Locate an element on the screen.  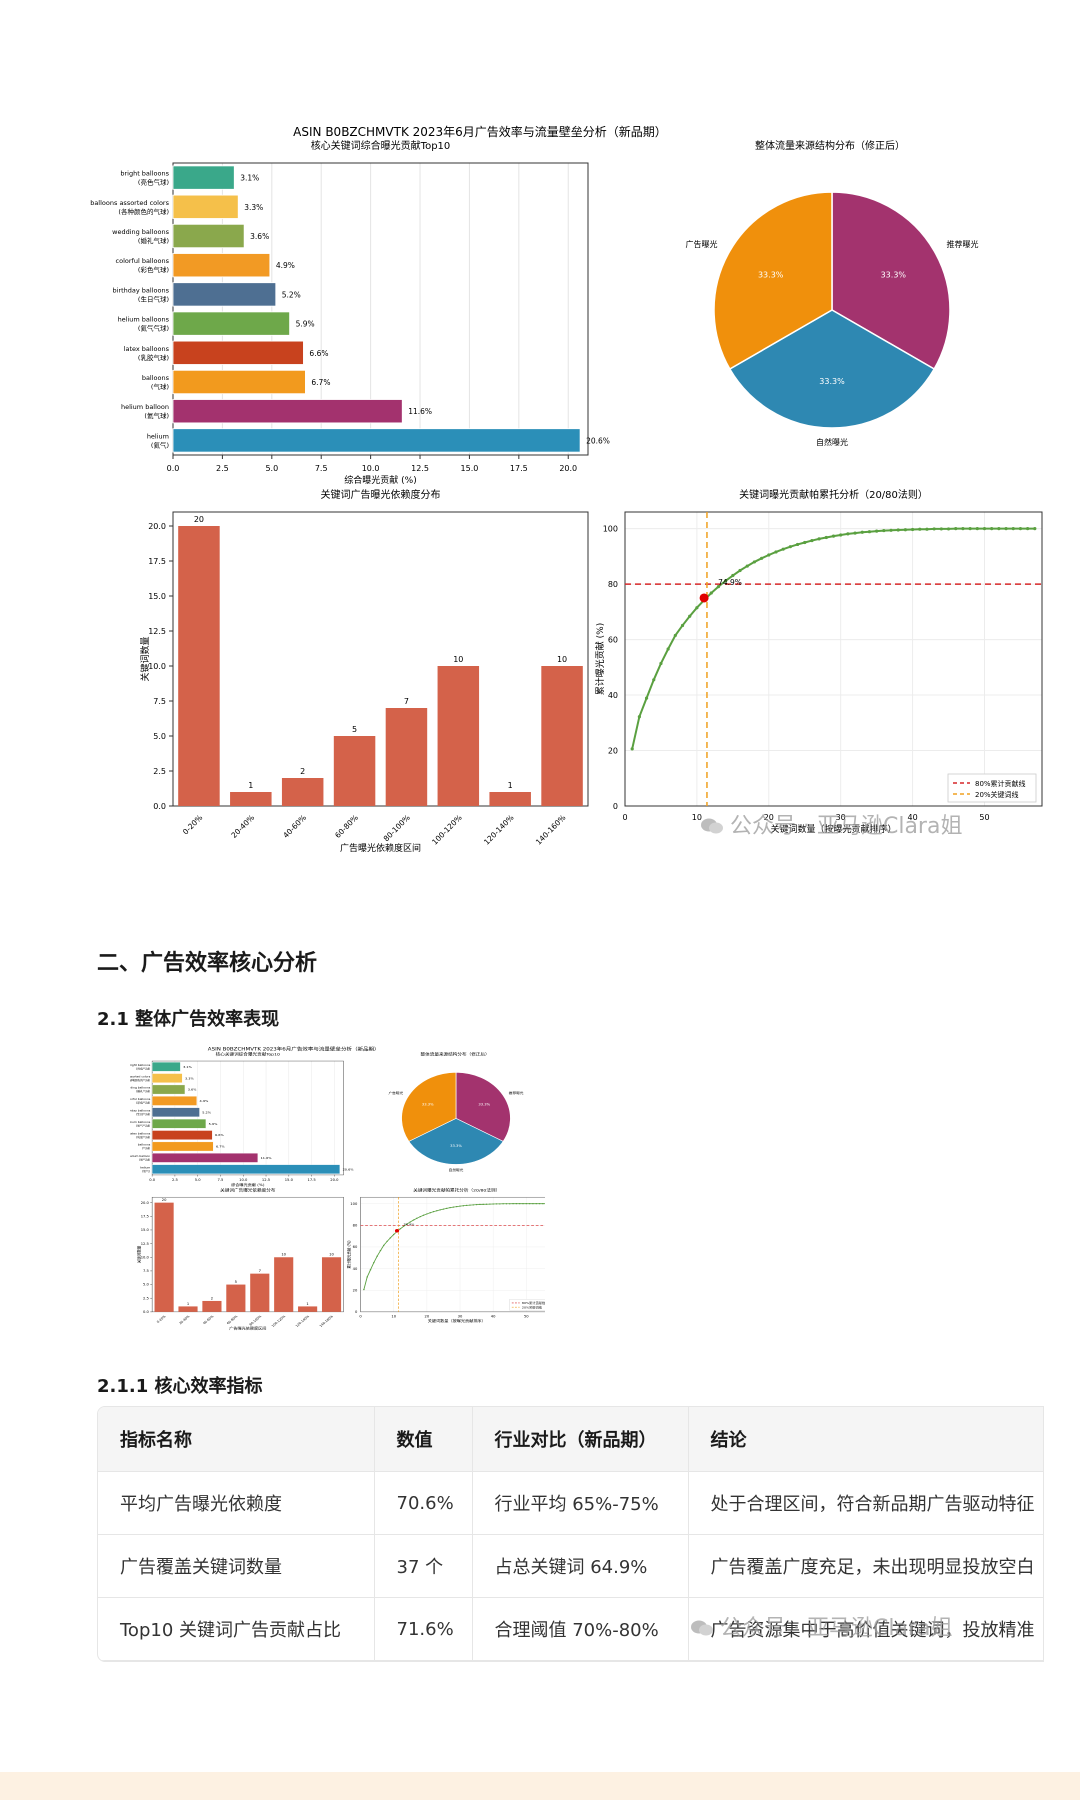
y-tick-label: latex balloons is located at coordinates (147, 349).